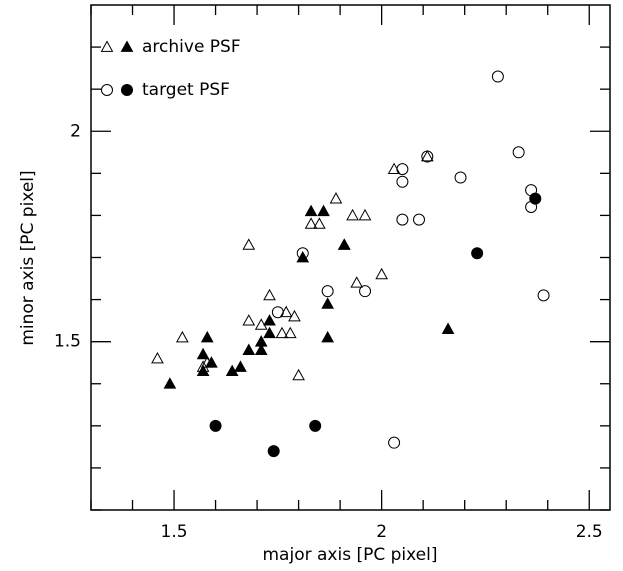 This screenshot has width=623, height=571. I want to click on x-tick-label: 2, so click(381, 532).